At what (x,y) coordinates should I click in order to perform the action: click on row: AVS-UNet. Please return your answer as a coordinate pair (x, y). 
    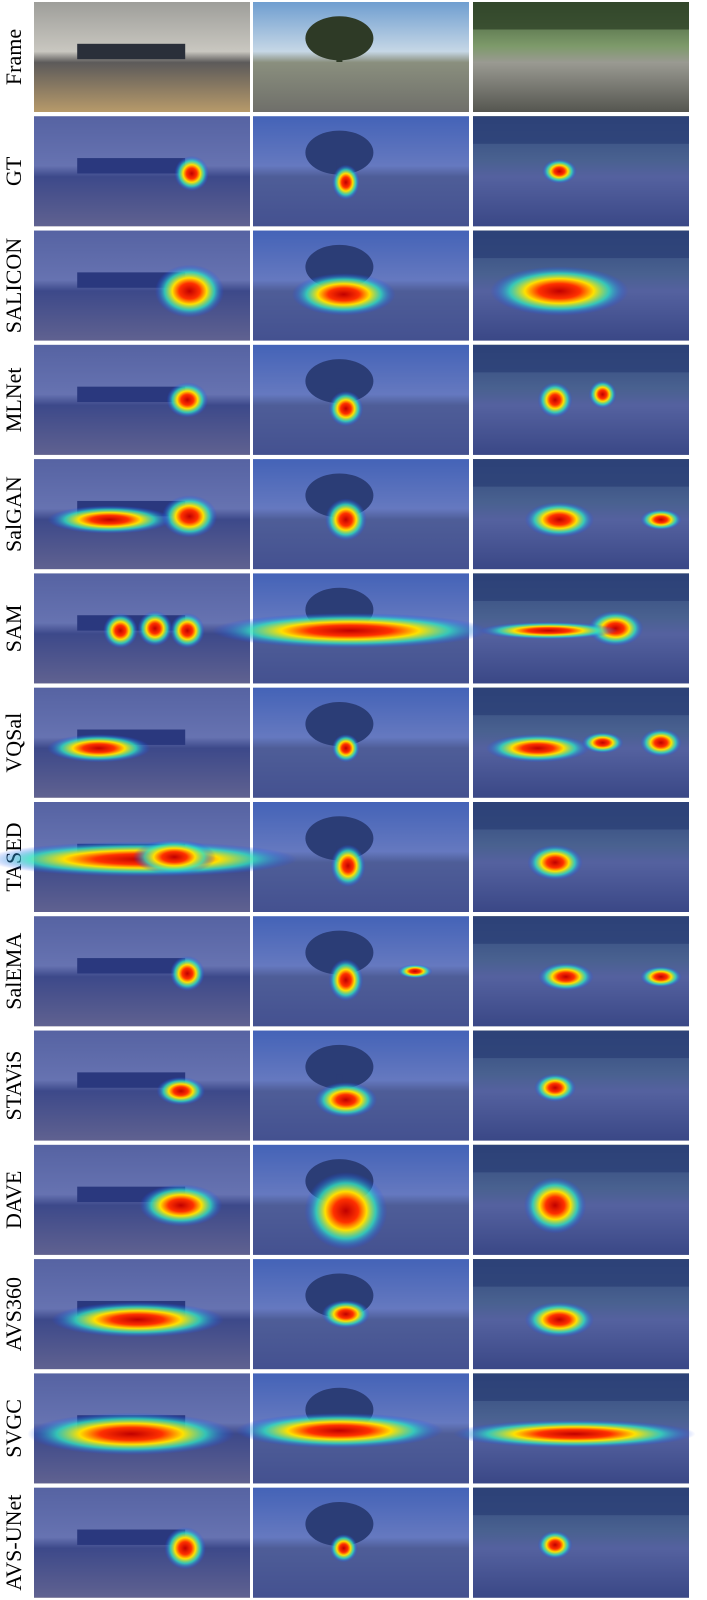
    Looking at the image, I should click on (345, 1542).